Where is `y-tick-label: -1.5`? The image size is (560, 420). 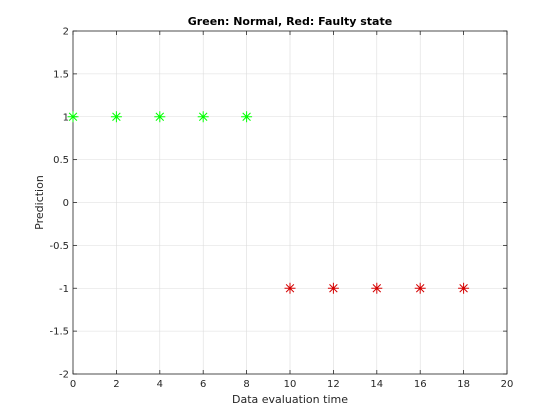
y-tick-label: -1.5 is located at coordinates (59, 332).